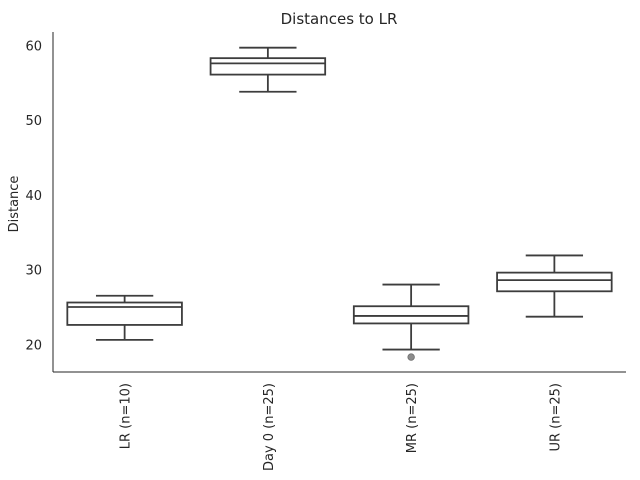 Image resolution: width=640 pixels, height=480 pixels. Describe the element at coordinates (339, 19) in the screenshot. I see `chart-title: Distances to LR` at that location.